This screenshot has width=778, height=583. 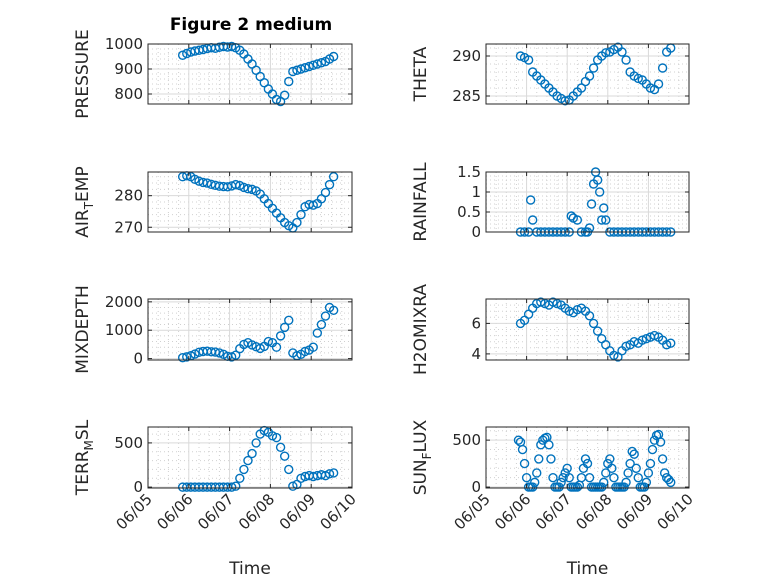 I want to click on x-tick-label: 06/07, so click(x=553, y=511).